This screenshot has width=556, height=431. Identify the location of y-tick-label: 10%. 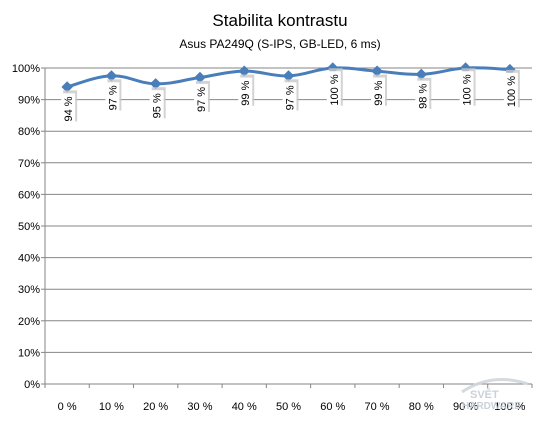
(29, 353).